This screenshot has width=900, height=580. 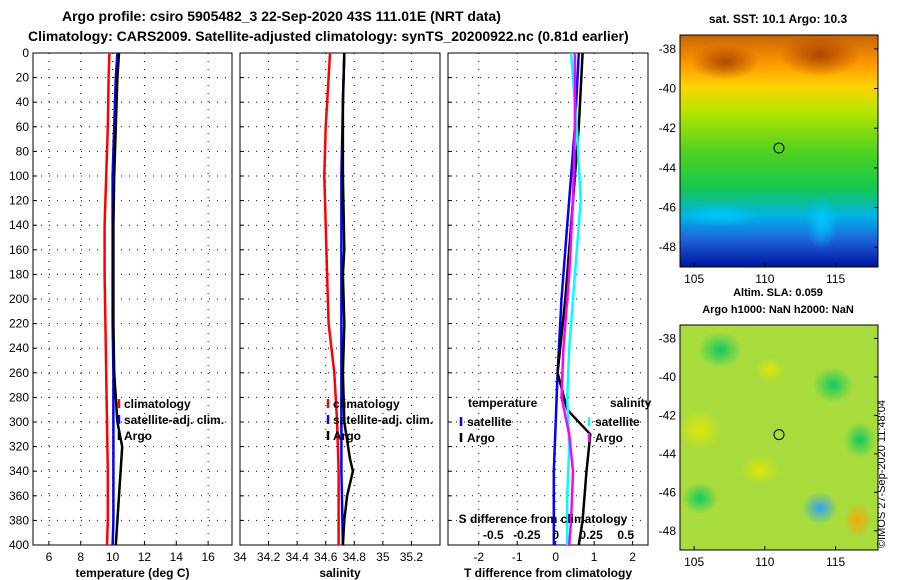 What do you see at coordinates (19, 422) in the screenshot?
I see `y-tick-label: 300` at bounding box center [19, 422].